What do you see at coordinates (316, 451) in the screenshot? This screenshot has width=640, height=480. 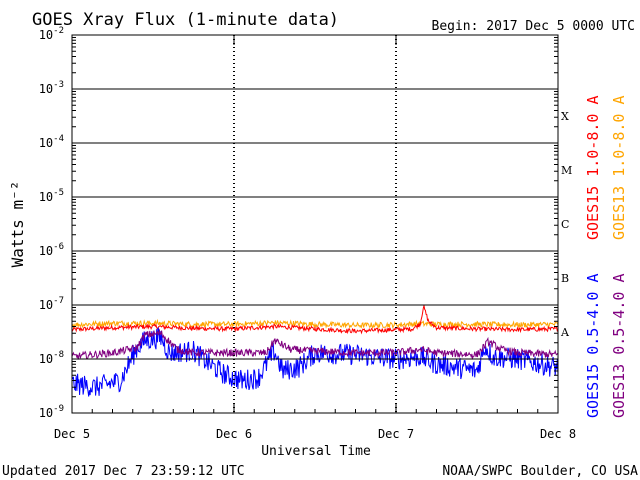 I see `x-axis-label: Universal Time` at bounding box center [316, 451].